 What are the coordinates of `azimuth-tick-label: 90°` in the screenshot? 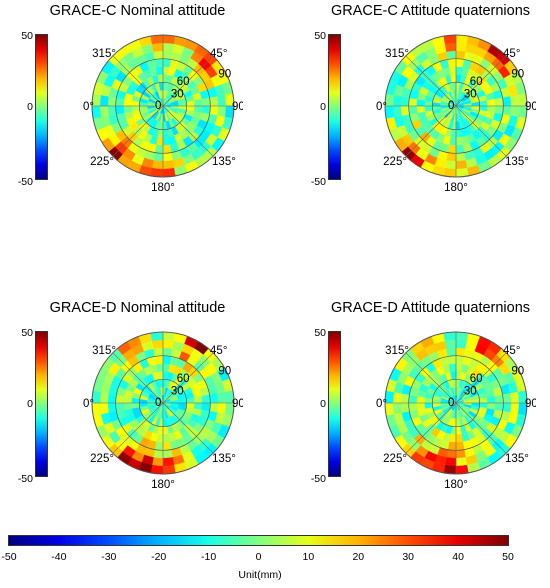 It's located at (237, 404).